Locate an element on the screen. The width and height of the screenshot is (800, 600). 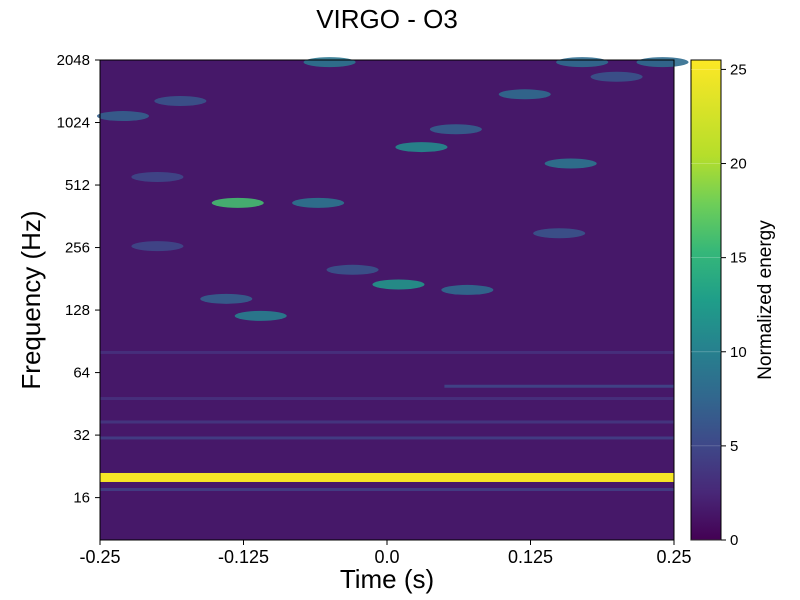
colorbar-tick-label: 0 is located at coordinates (734, 540).